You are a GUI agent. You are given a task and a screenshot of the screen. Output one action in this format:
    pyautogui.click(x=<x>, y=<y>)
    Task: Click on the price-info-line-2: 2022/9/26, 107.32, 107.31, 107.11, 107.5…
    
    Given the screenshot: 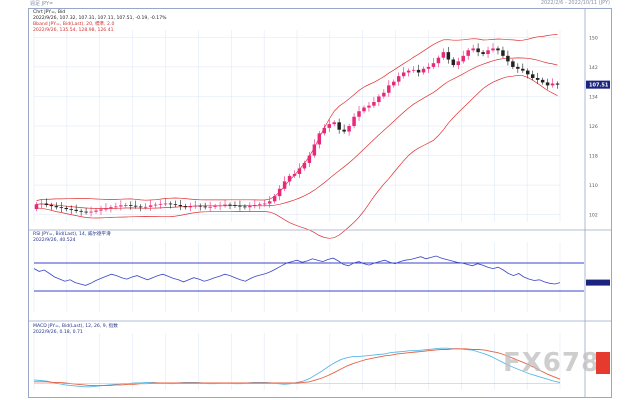 What is the action you would take?
    pyautogui.click(x=100, y=18)
    